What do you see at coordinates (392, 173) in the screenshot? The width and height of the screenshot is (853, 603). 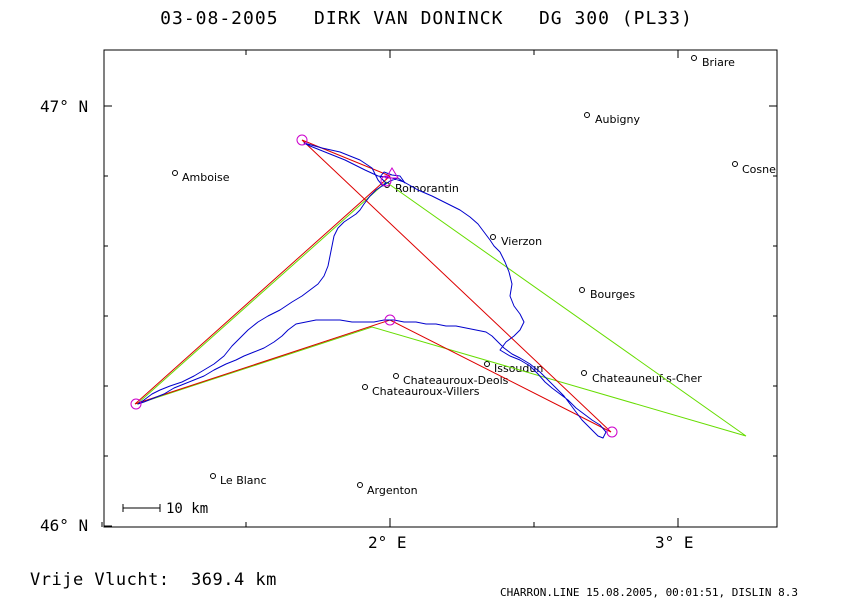 I see `start-triangle-marker` at bounding box center [392, 173].